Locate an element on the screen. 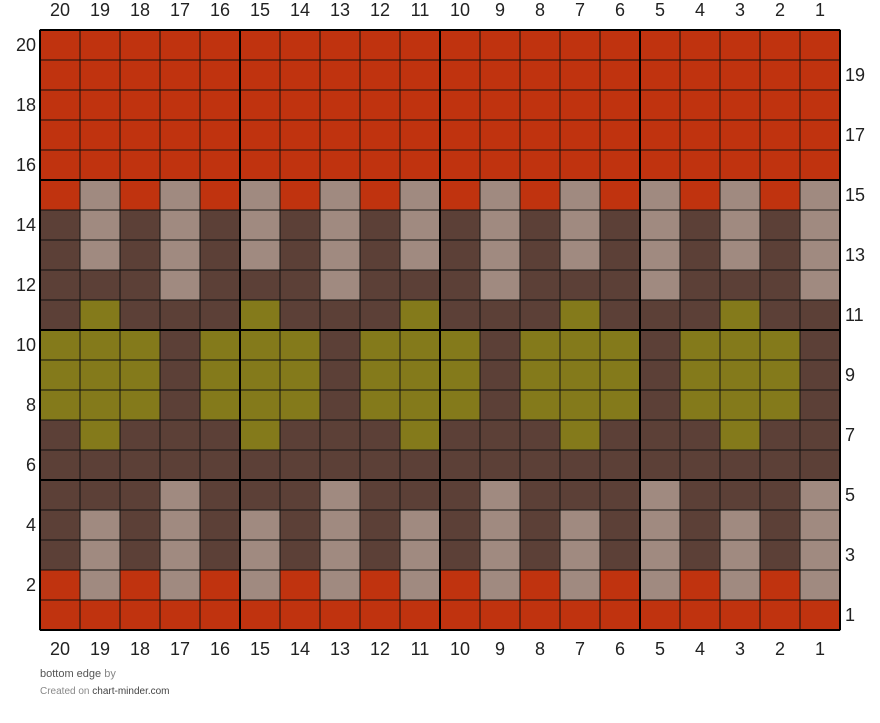  column-number-top: 10 is located at coordinates (460, 10).